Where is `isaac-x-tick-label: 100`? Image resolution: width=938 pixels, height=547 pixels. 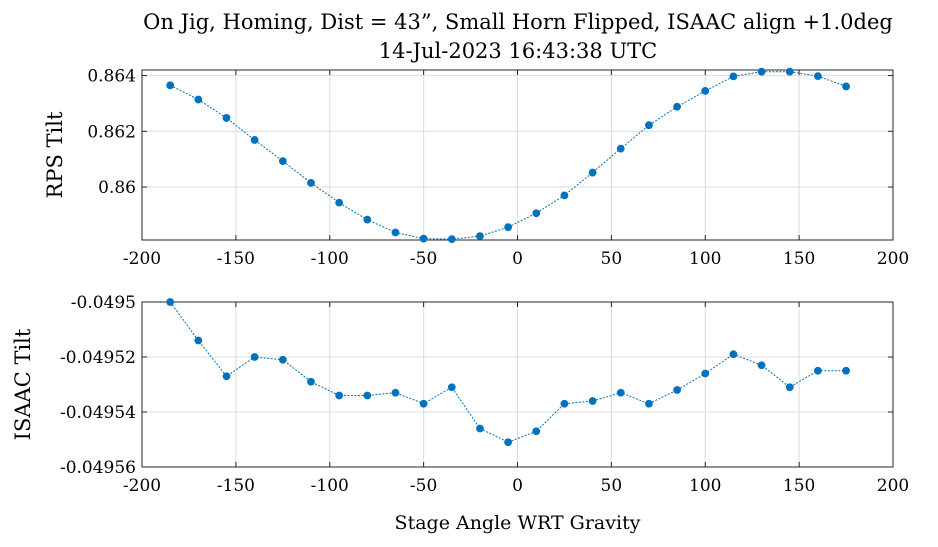 isaac-x-tick-label: 100 is located at coordinates (705, 486).